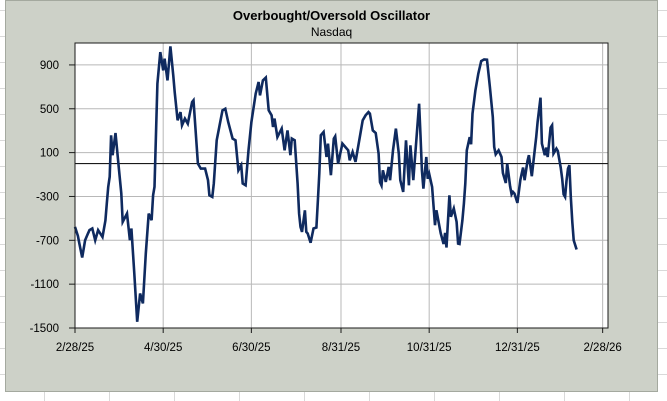 Image resolution: width=667 pixels, height=401 pixels. Describe the element at coordinates (47, 241) in the screenshot. I see `y-tick-label: -700` at that location.